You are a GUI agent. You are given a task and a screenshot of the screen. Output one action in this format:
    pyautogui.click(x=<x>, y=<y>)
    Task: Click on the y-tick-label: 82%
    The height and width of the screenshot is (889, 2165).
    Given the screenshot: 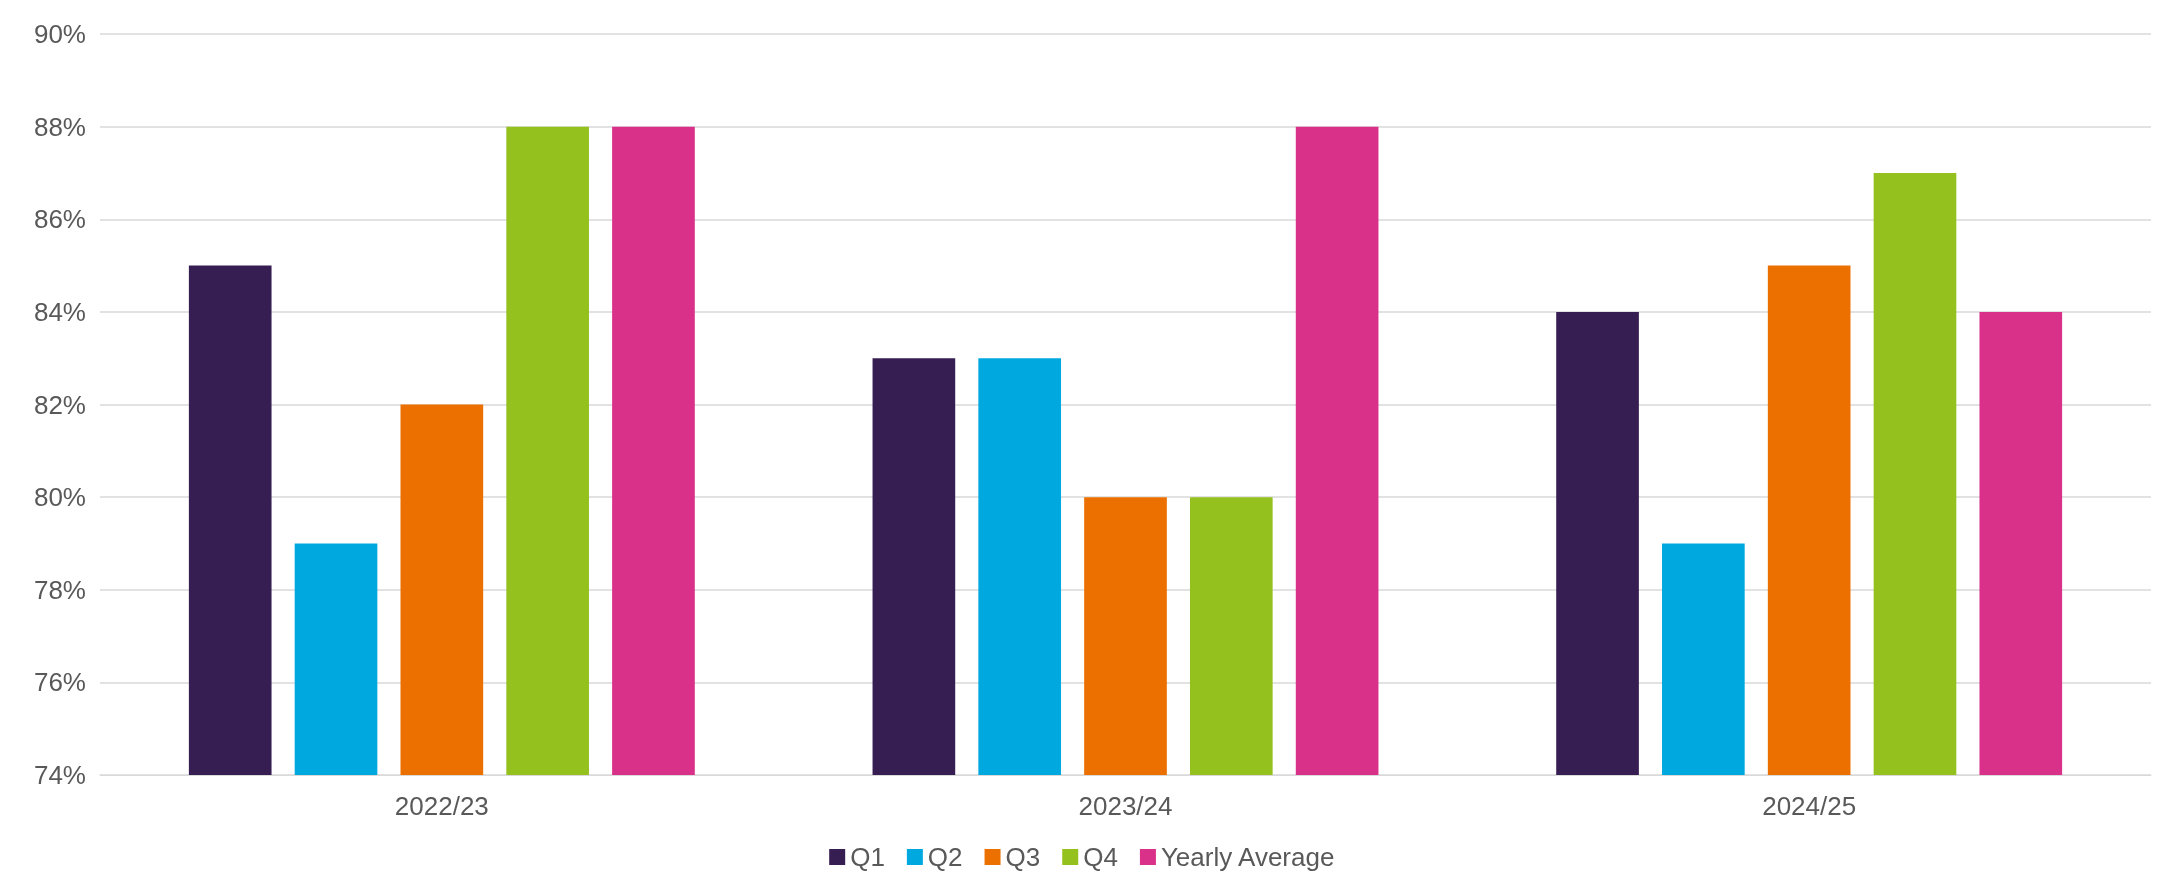 What is the action you would take?
    pyautogui.click(x=59, y=404)
    